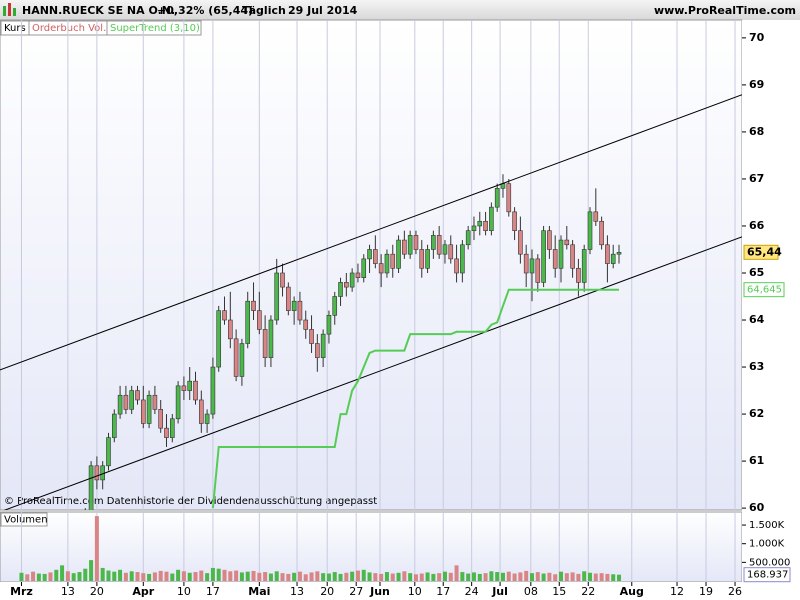 The height and width of the screenshot is (600, 800). I want to click on y-tick-label: 63, so click(756, 366).